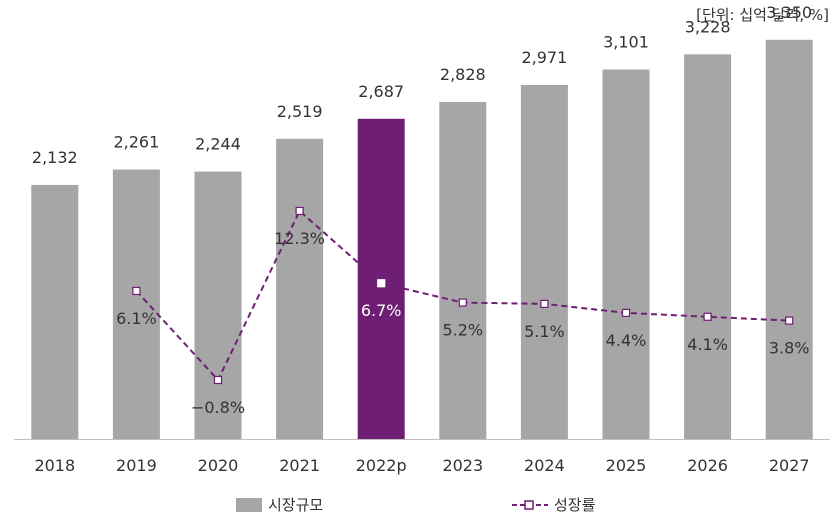  I want to click on legend: 시장규모 성장률, so click(419, 506).